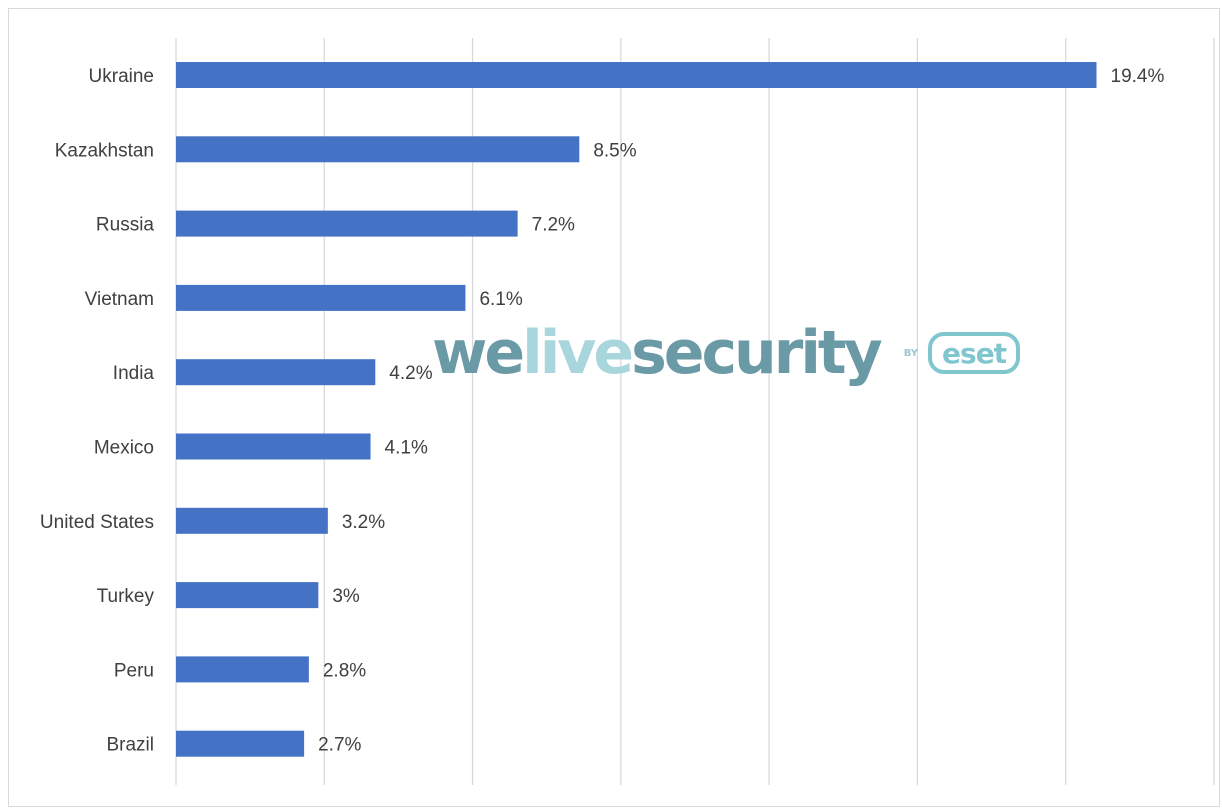 The width and height of the screenshot is (1222, 809). I want to click on value-label: 4.1%, so click(406, 448).